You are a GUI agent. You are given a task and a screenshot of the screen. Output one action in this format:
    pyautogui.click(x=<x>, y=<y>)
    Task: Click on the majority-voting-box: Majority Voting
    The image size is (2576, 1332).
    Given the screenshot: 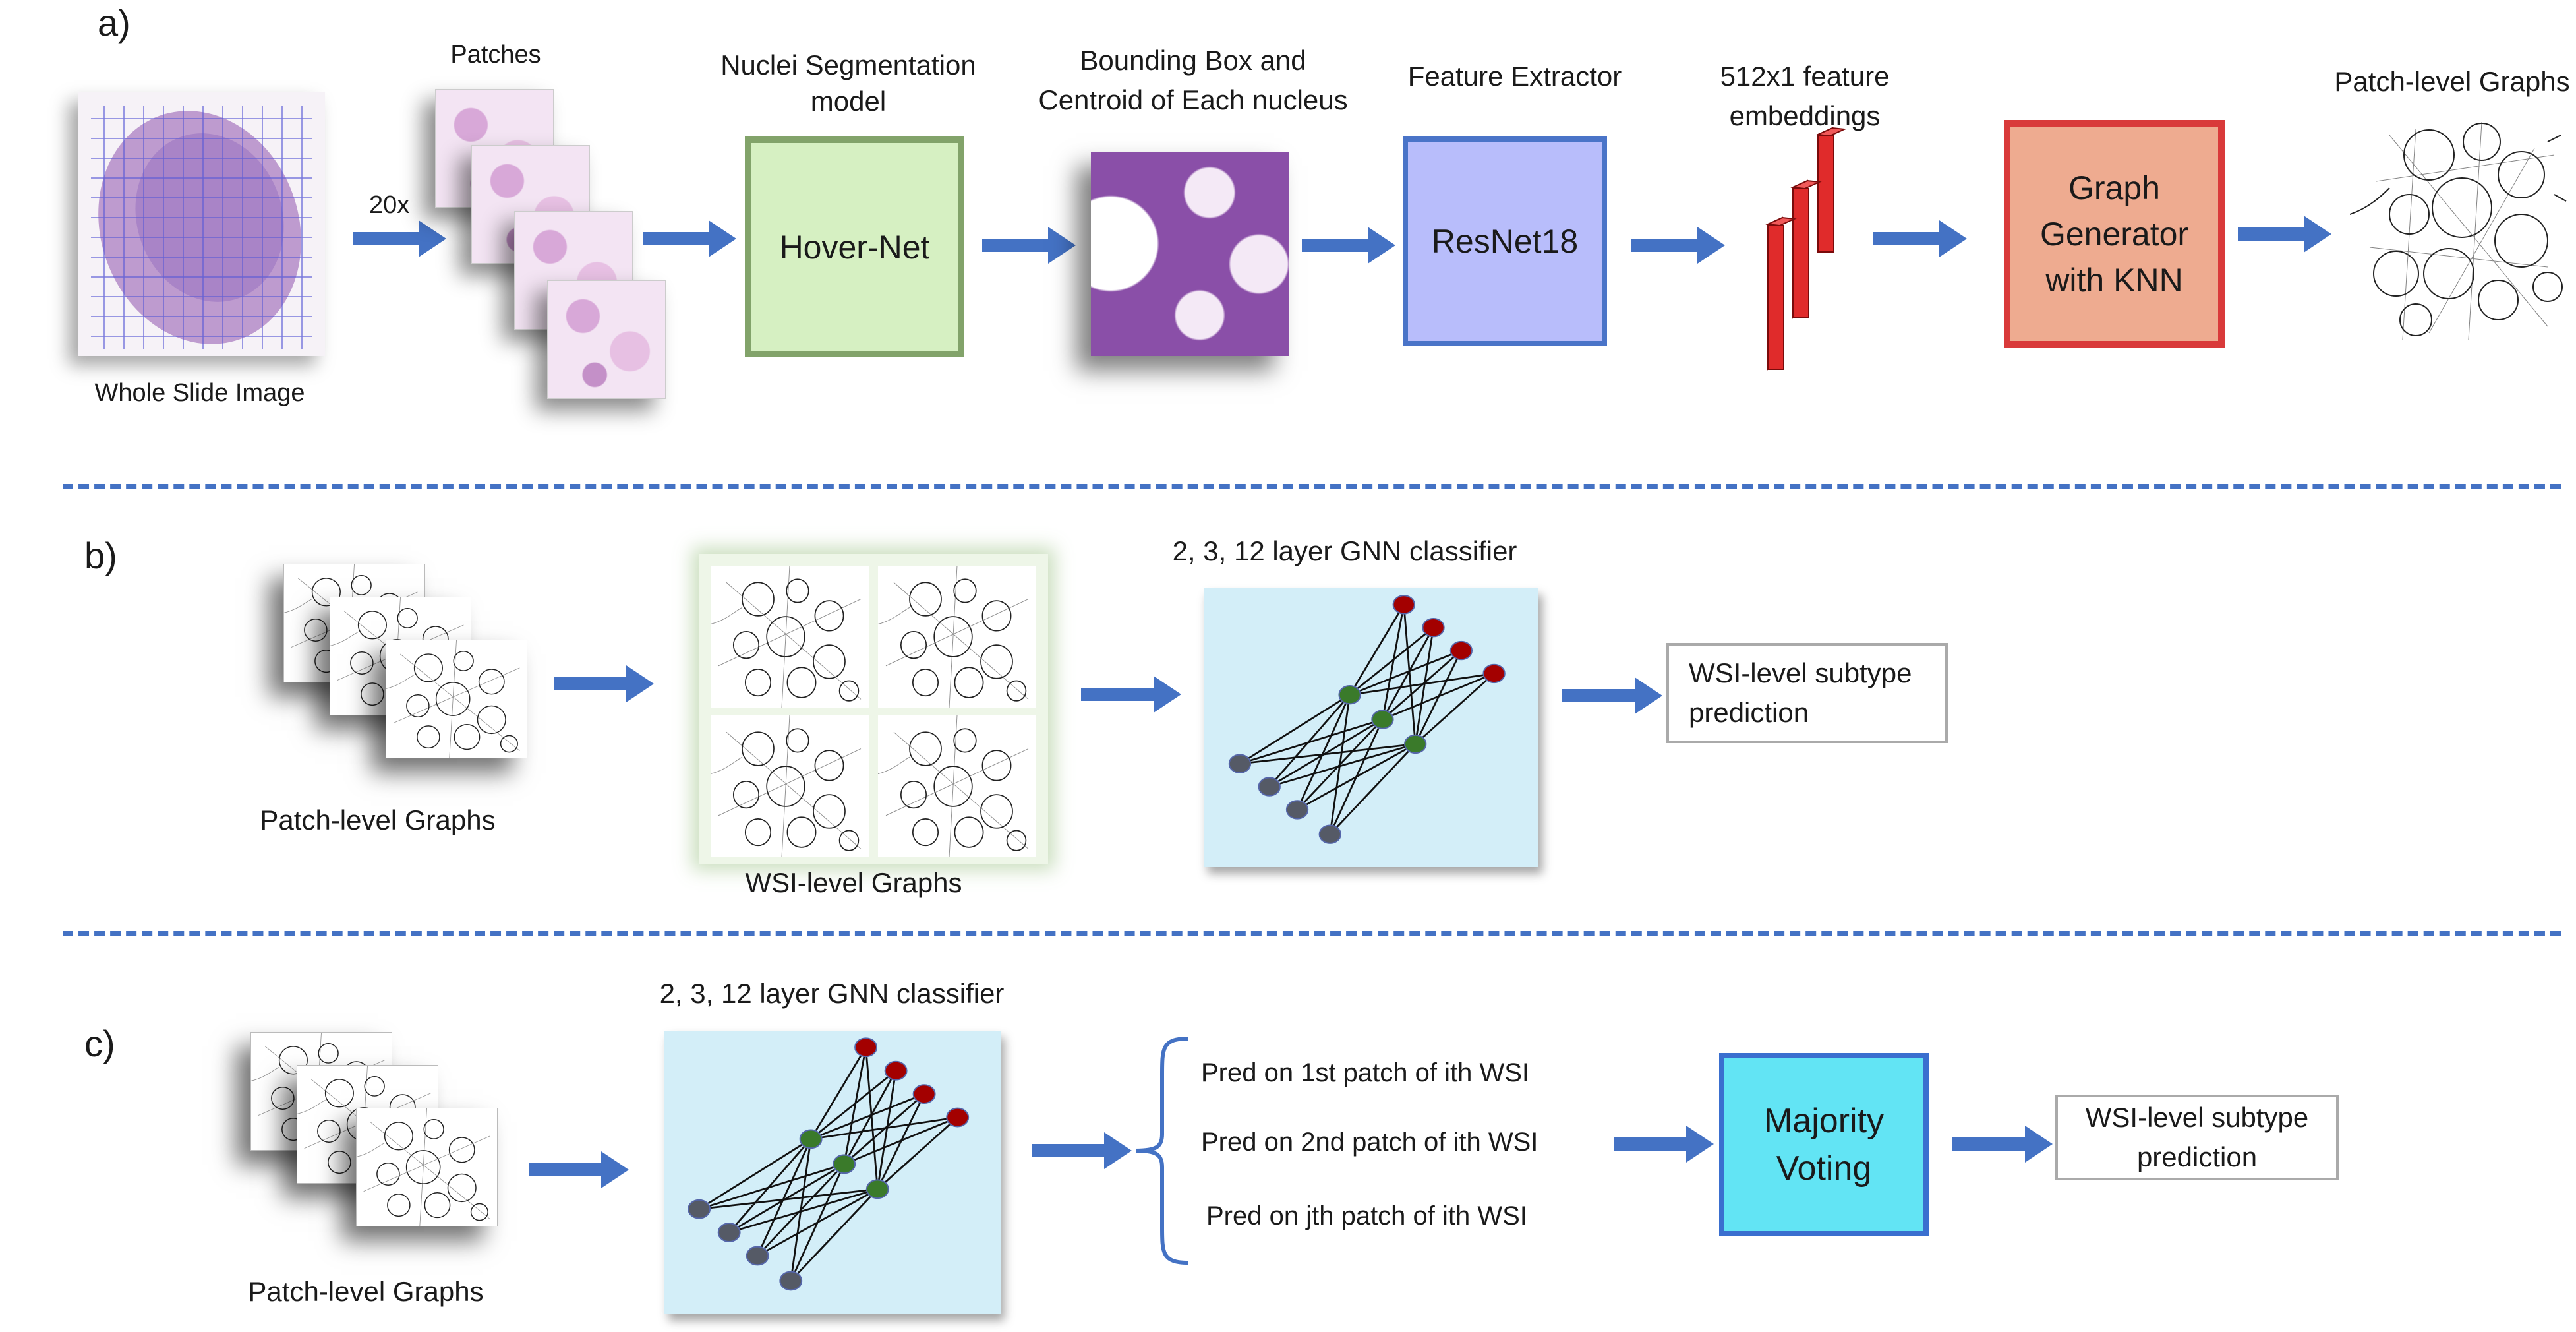 What is the action you would take?
    pyautogui.click(x=1824, y=1144)
    